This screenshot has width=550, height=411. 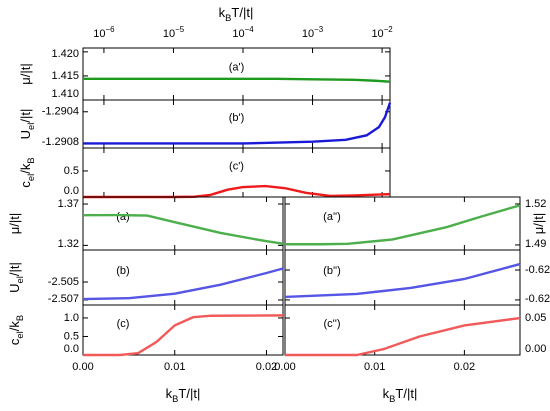 I want to click on x-tick-label: 10⁻⁵, so click(x=174, y=32).